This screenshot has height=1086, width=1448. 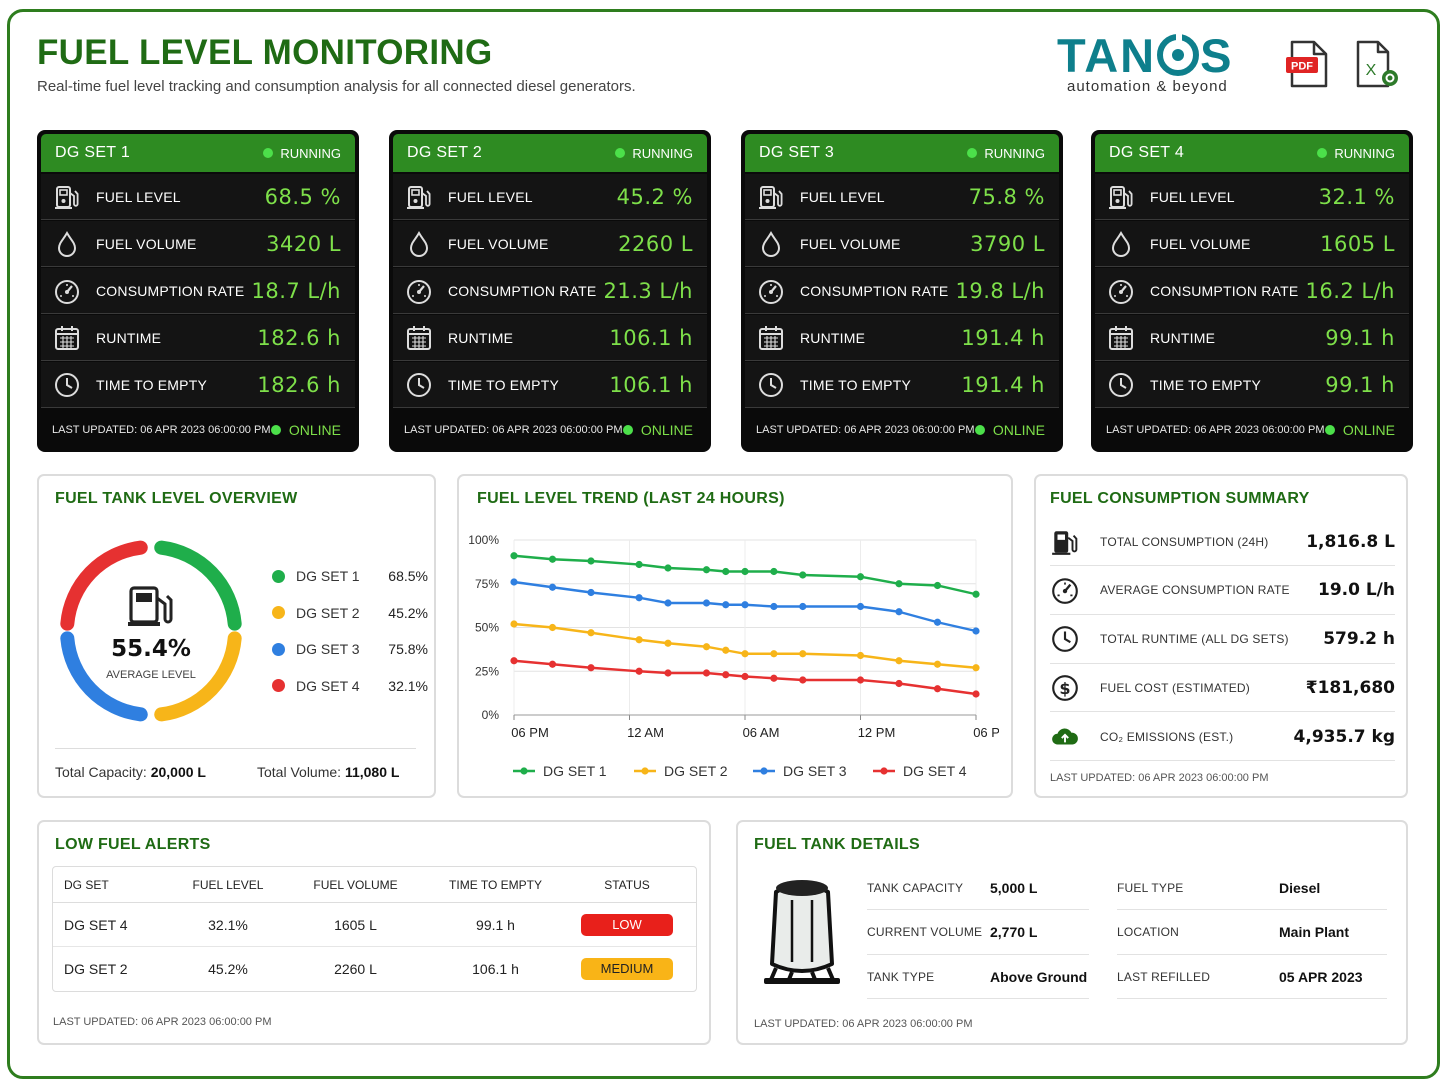 I want to click on tank-detail-row: LAST REFILLED 05 APR 2023, so click(x=1252, y=977).